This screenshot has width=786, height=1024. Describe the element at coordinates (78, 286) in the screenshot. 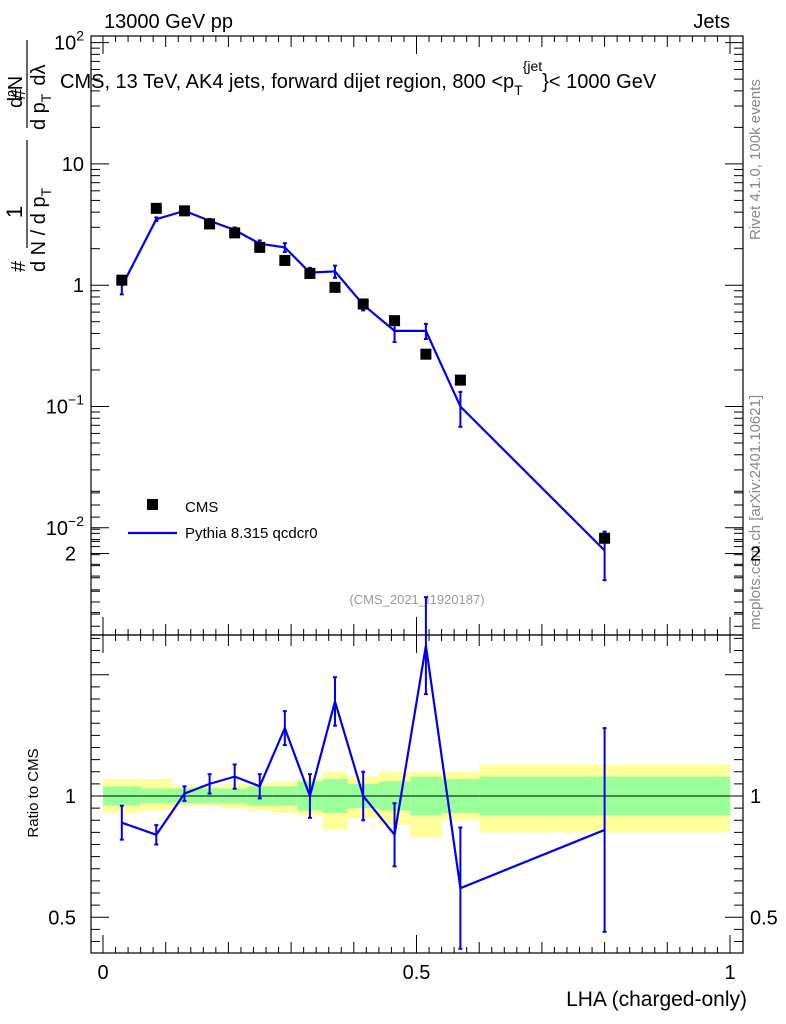

I see `main-y-tick-label: 1` at that location.